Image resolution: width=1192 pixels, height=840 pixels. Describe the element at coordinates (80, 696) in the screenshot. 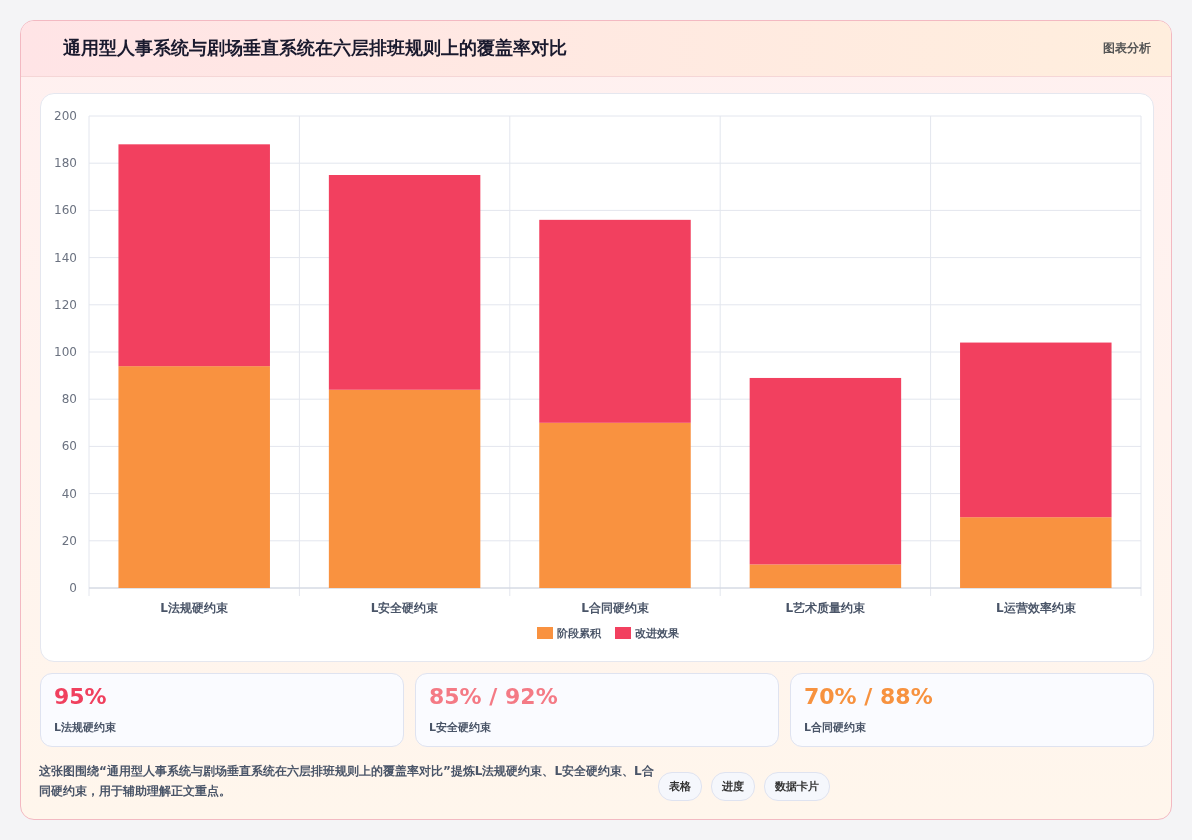

I see `text: 95%` at that location.